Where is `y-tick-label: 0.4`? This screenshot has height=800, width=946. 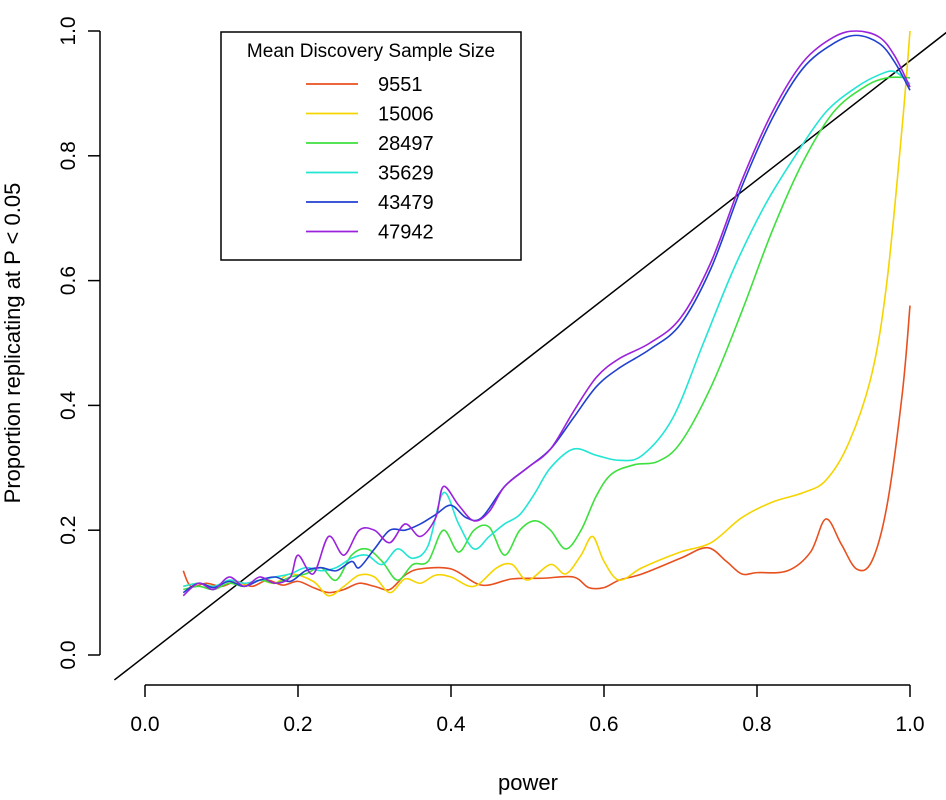 y-tick-label: 0.4 is located at coordinates (68, 405).